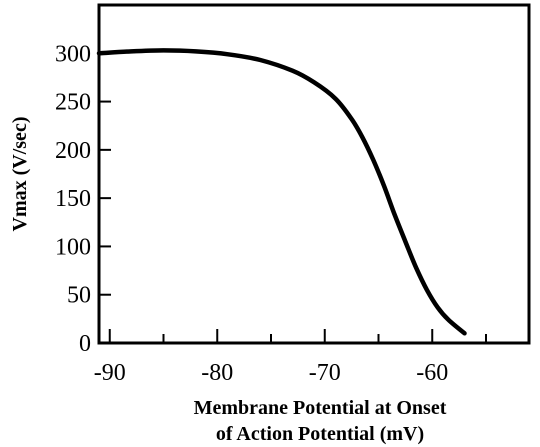 The width and height of the screenshot is (540, 447). What do you see at coordinates (432, 373) in the screenshot?
I see `x-tick-label: -60` at bounding box center [432, 373].